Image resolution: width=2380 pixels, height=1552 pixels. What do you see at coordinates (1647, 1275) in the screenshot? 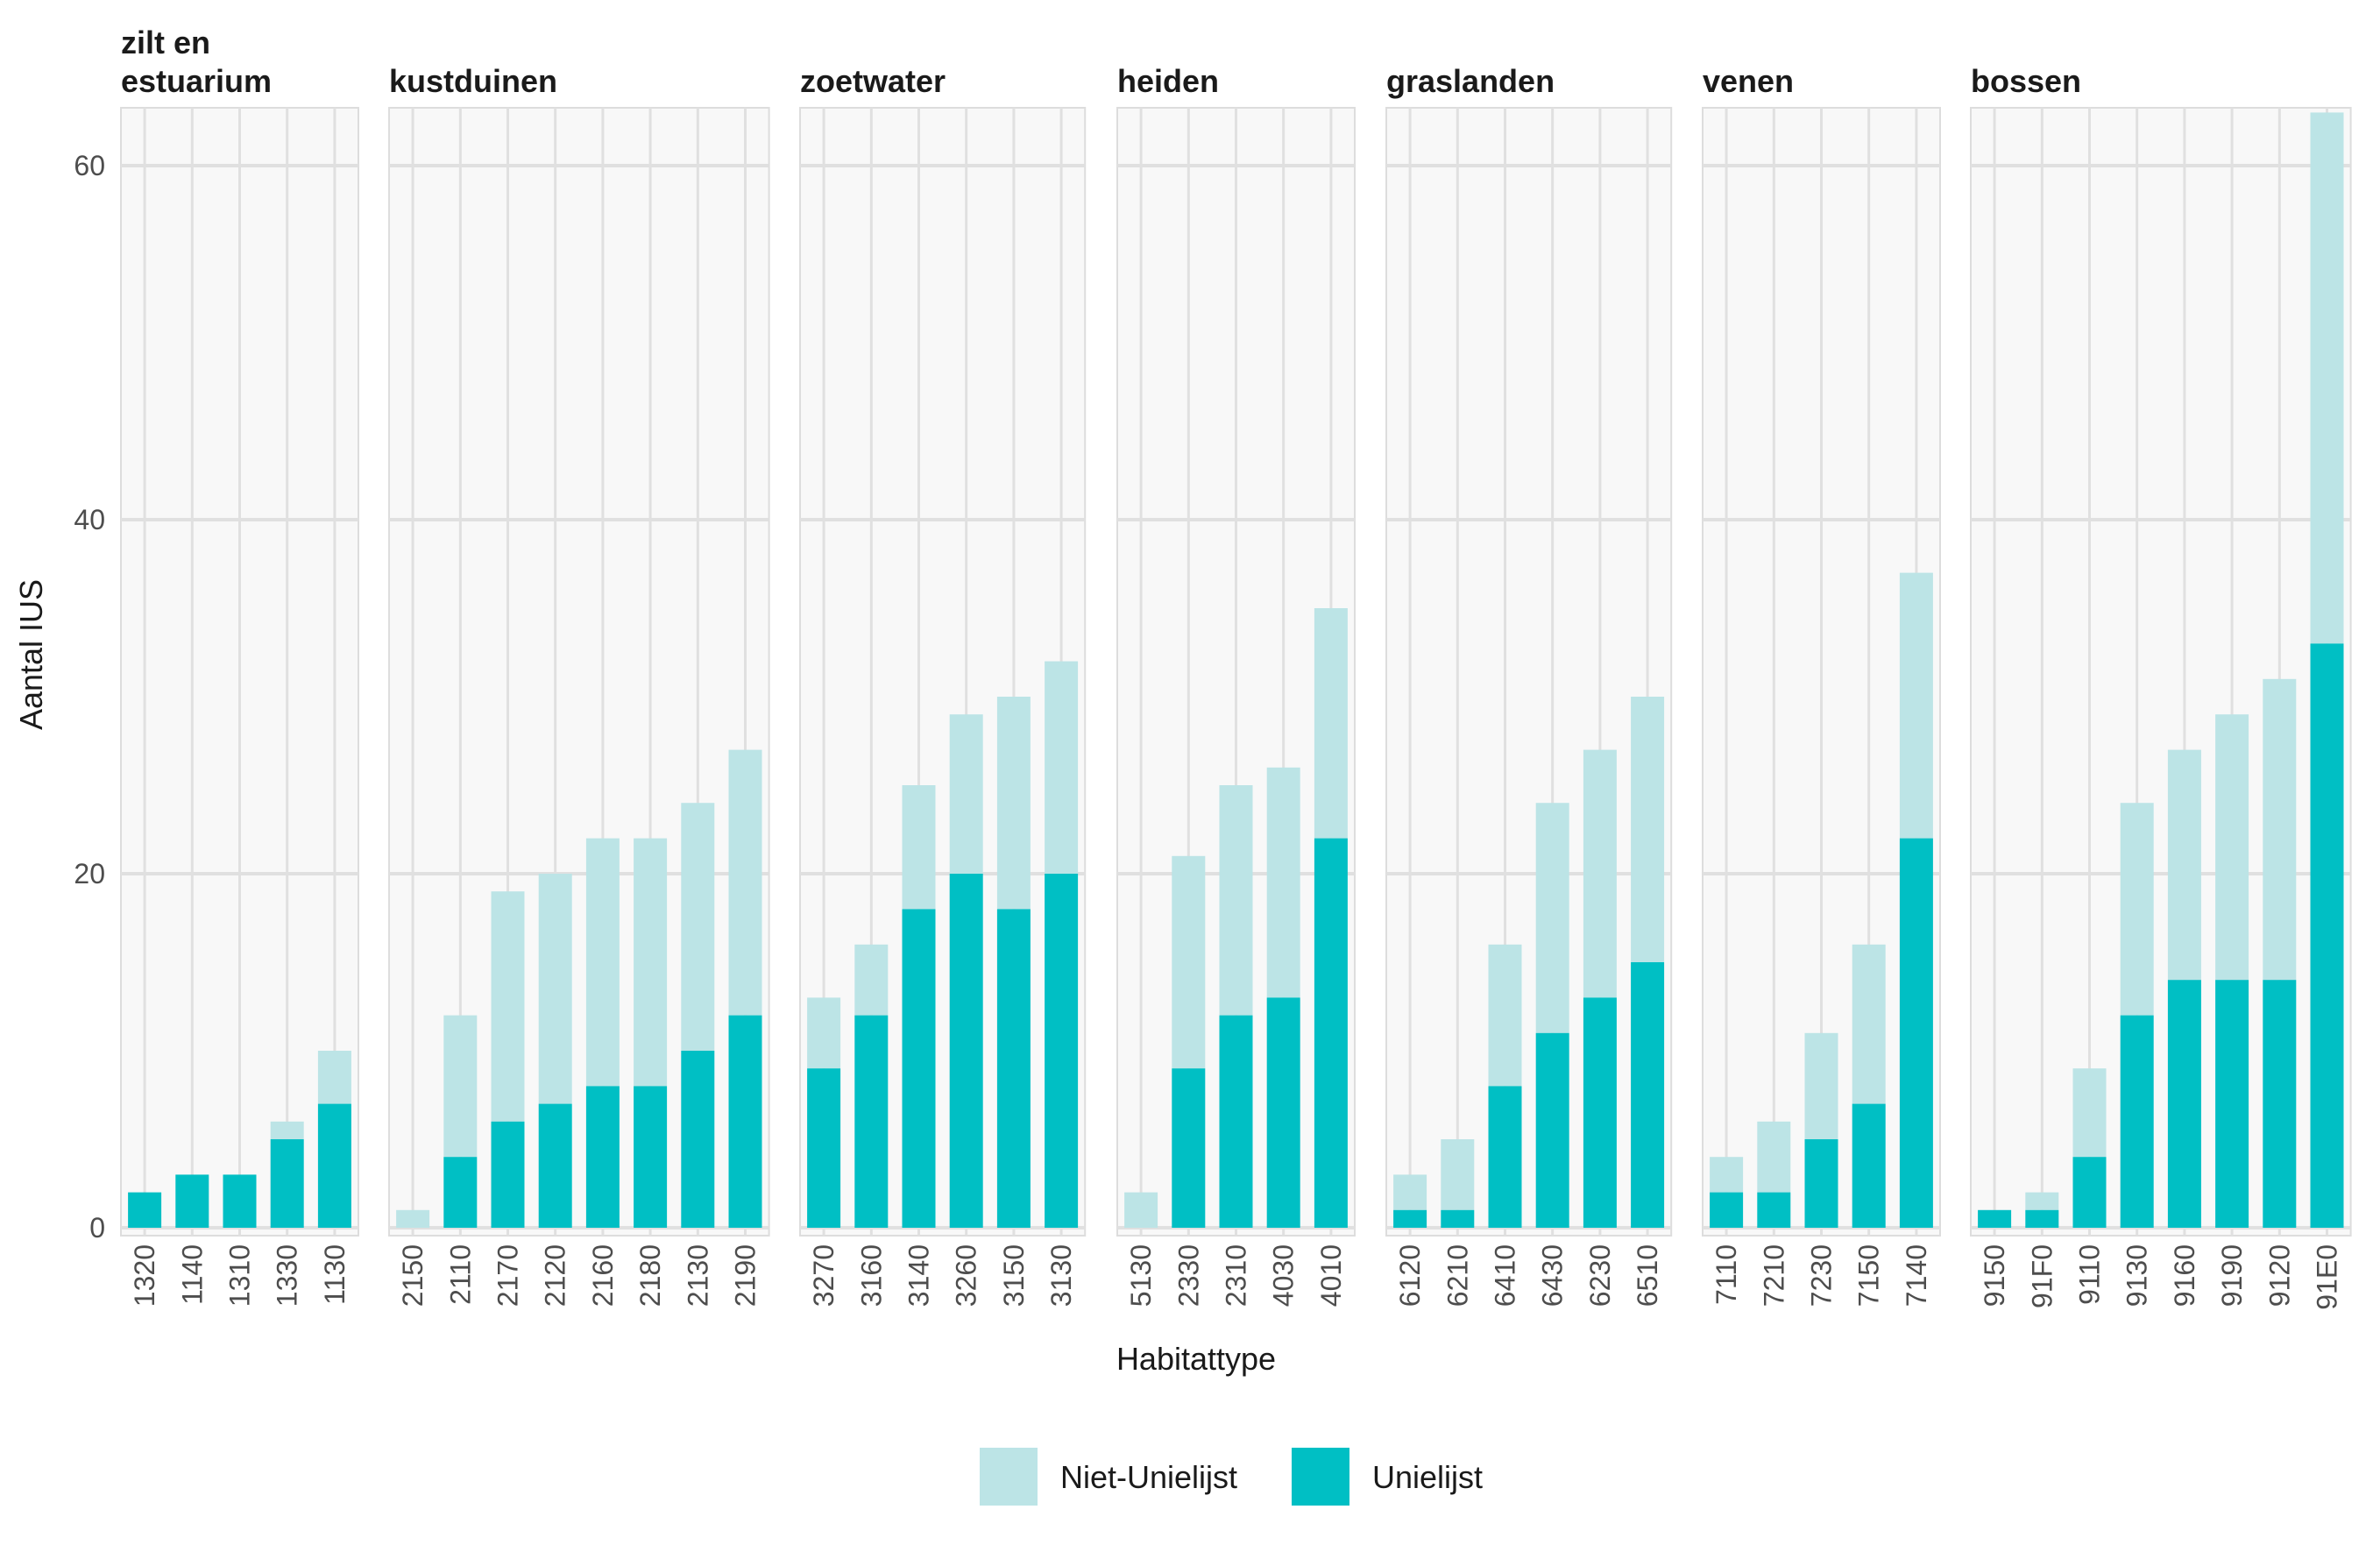
I see `x-tick-label: 6510` at bounding box center [1647, 1275].